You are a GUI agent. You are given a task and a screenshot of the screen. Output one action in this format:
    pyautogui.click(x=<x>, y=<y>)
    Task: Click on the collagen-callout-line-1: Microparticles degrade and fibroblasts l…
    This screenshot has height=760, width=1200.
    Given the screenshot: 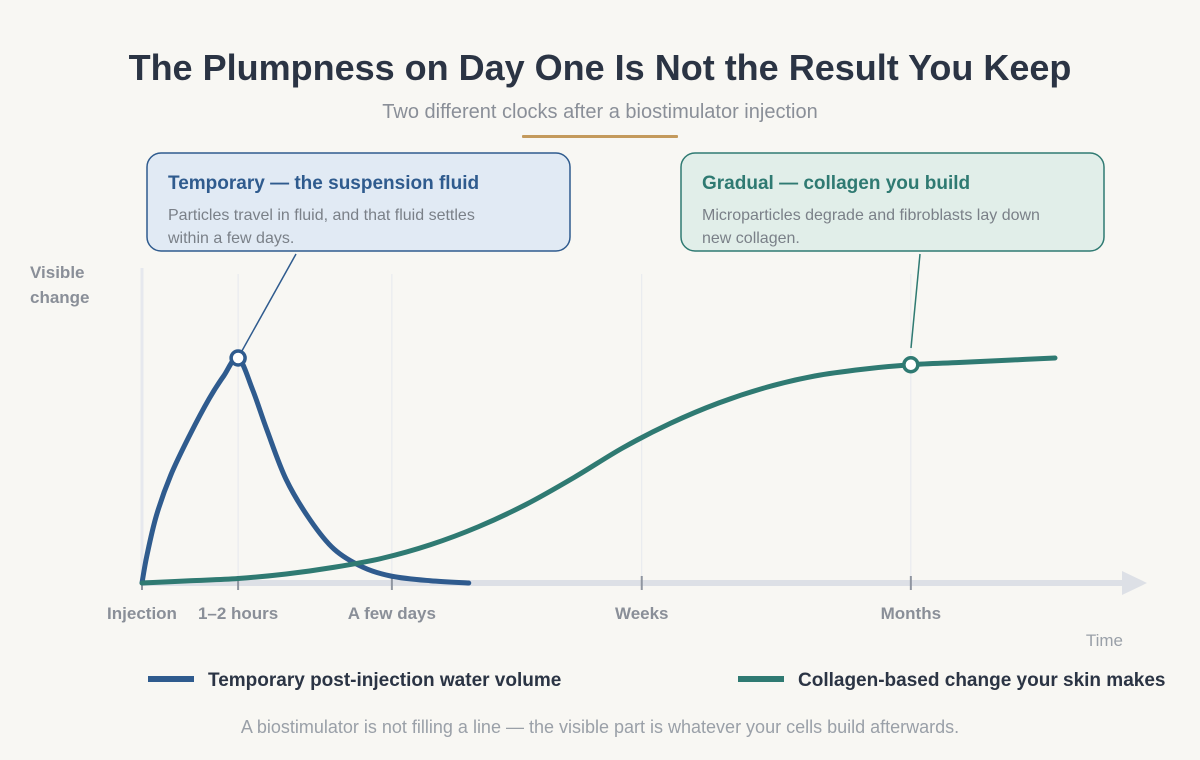 What is the action you would take?
    pyautogui.click(x=871, y=215)
    